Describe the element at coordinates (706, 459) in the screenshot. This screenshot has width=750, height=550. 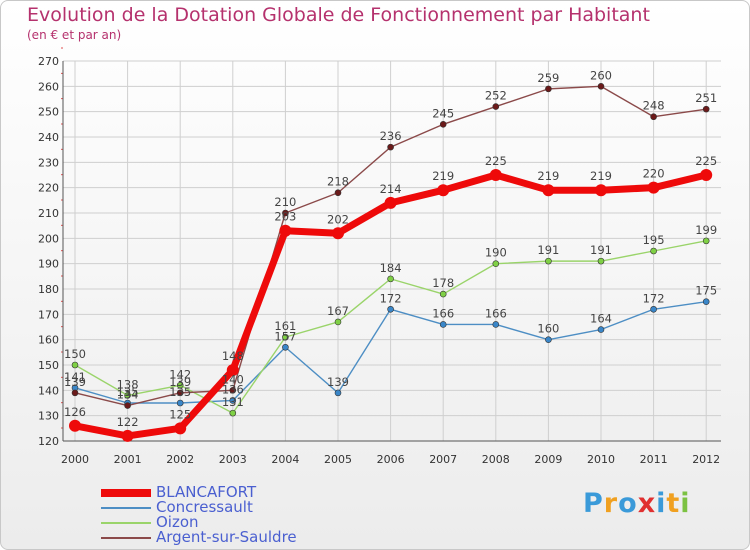
I see `x-tick-label: 2012` at that location.